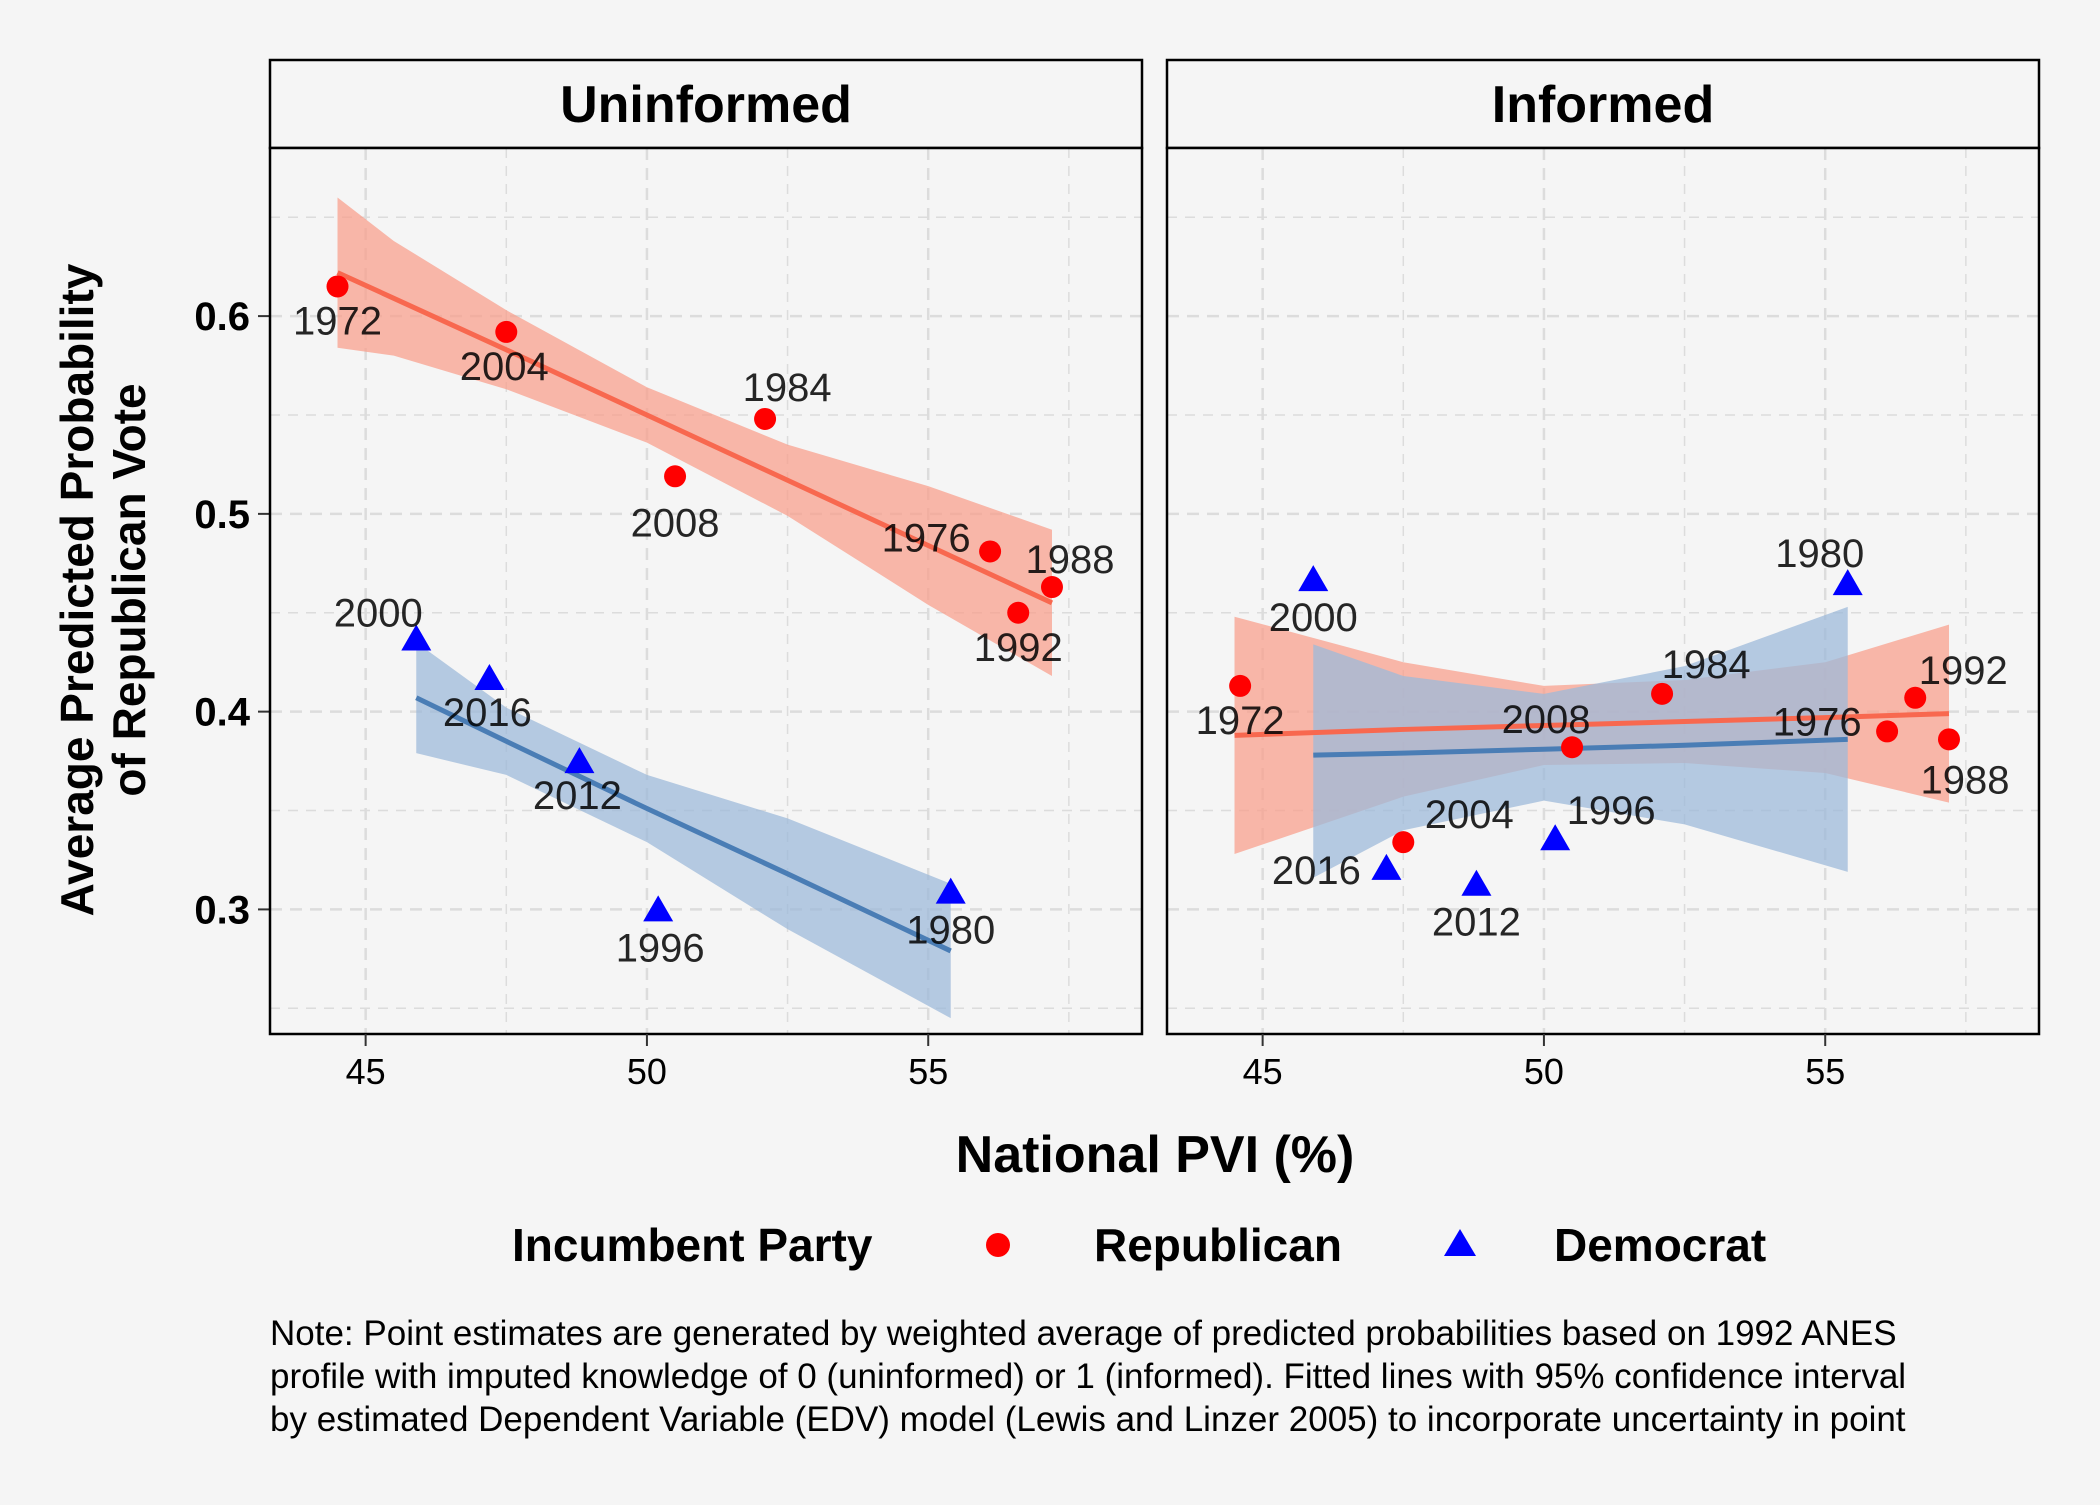 The image size is (2100, 1505). I want to click on legend-label-democrat: Democrat, so click(1660, 1245).